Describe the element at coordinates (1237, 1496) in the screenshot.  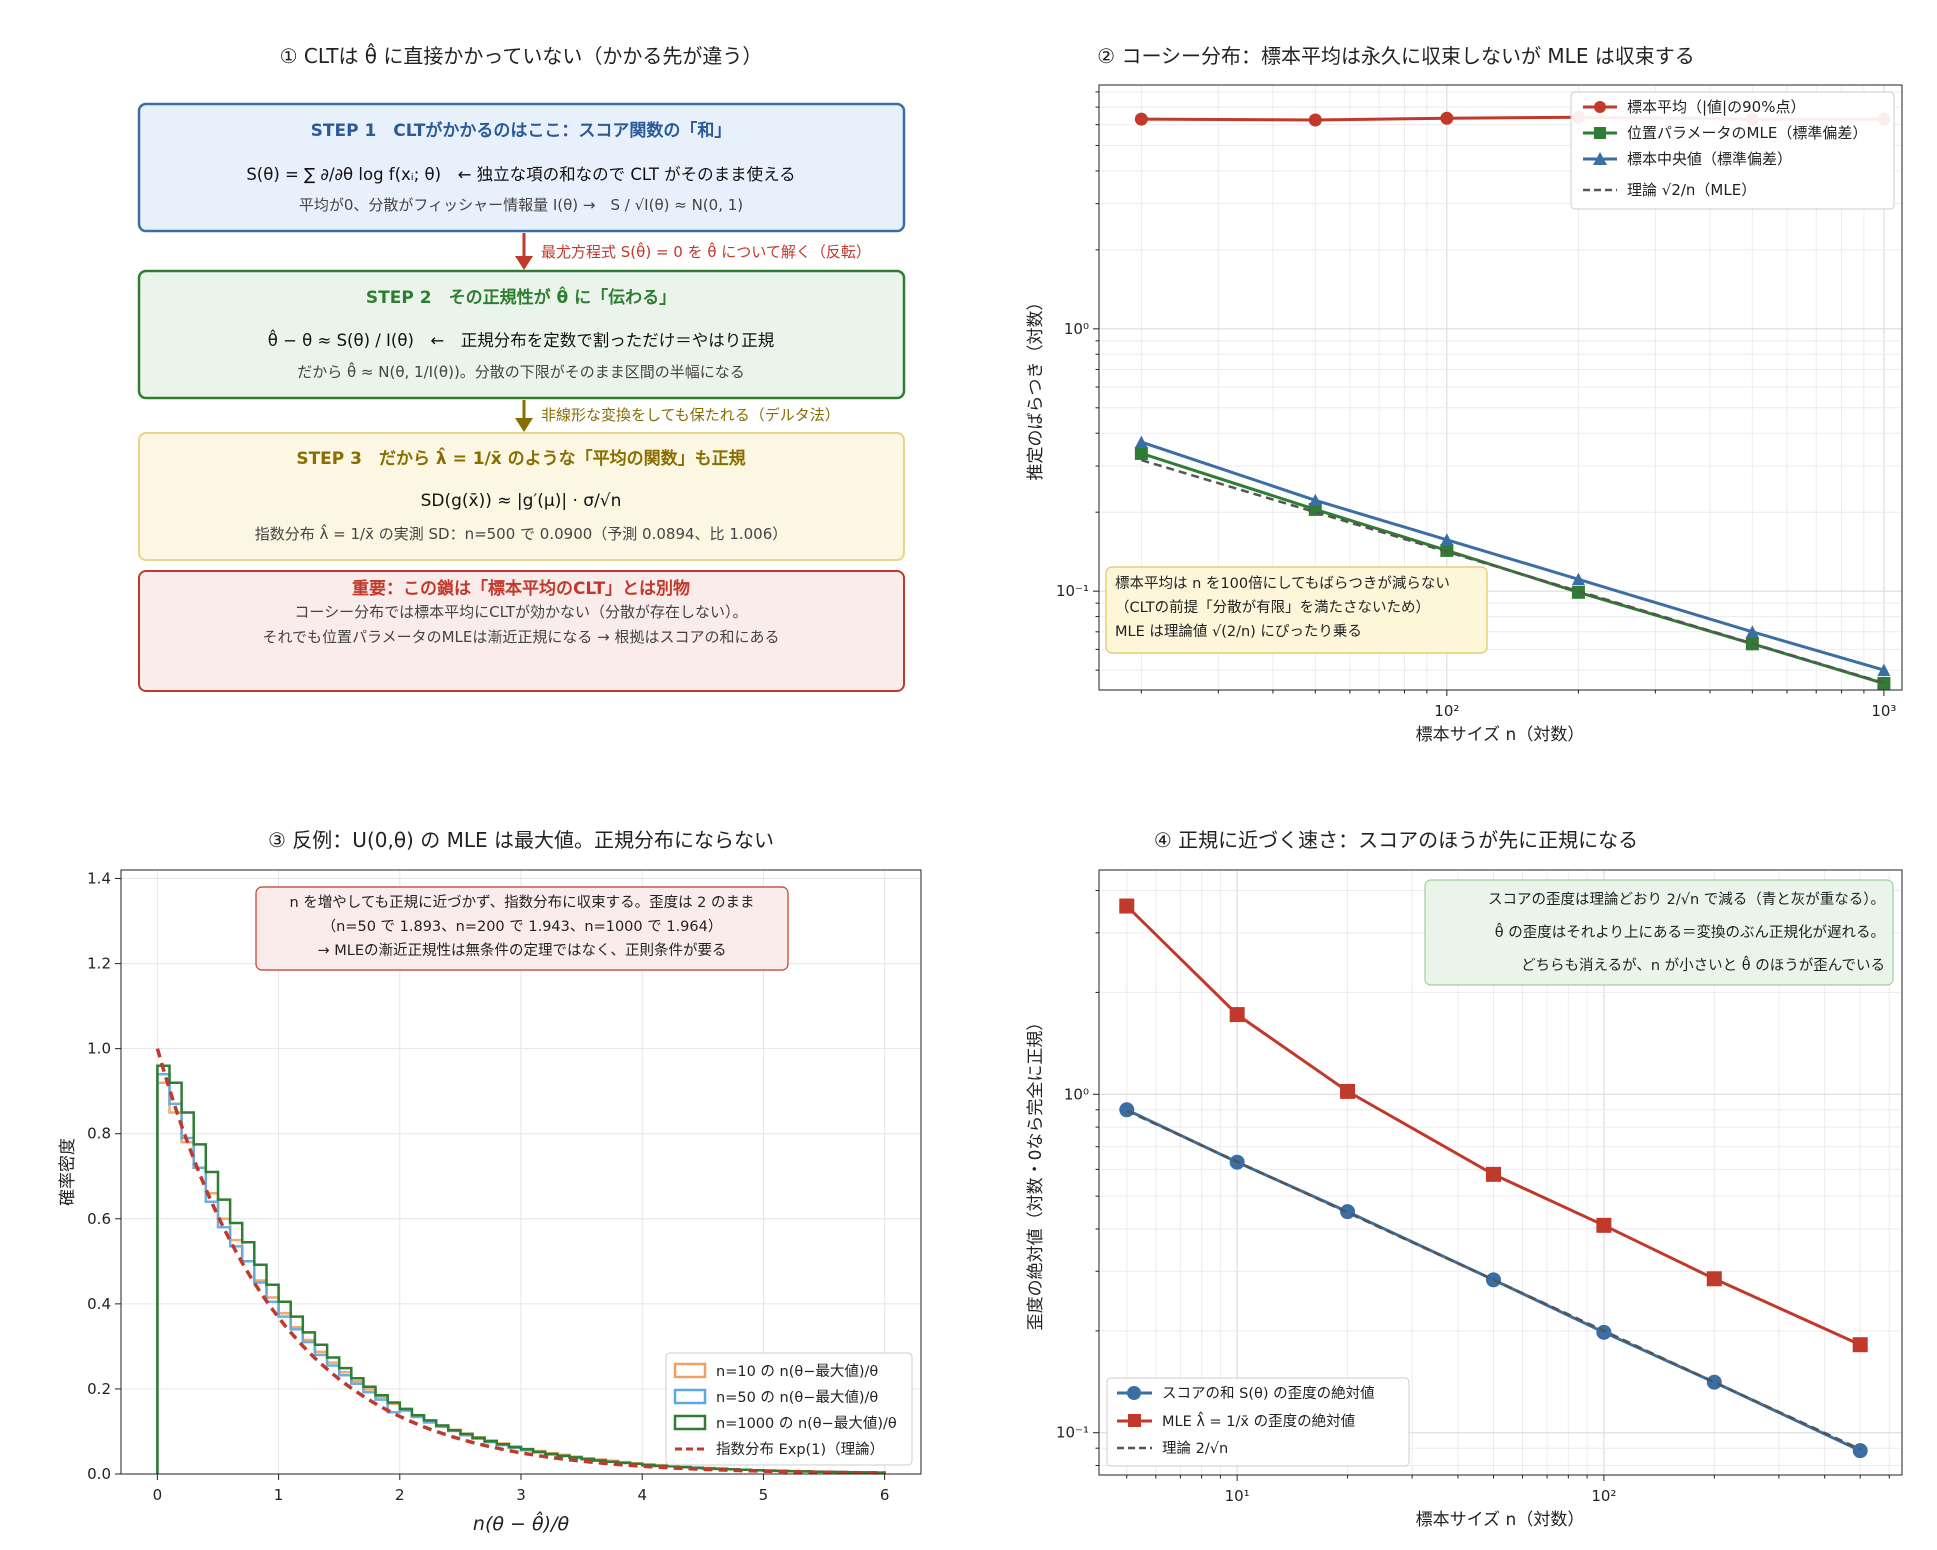
I see `x-tick-label: 10¹` at that location.